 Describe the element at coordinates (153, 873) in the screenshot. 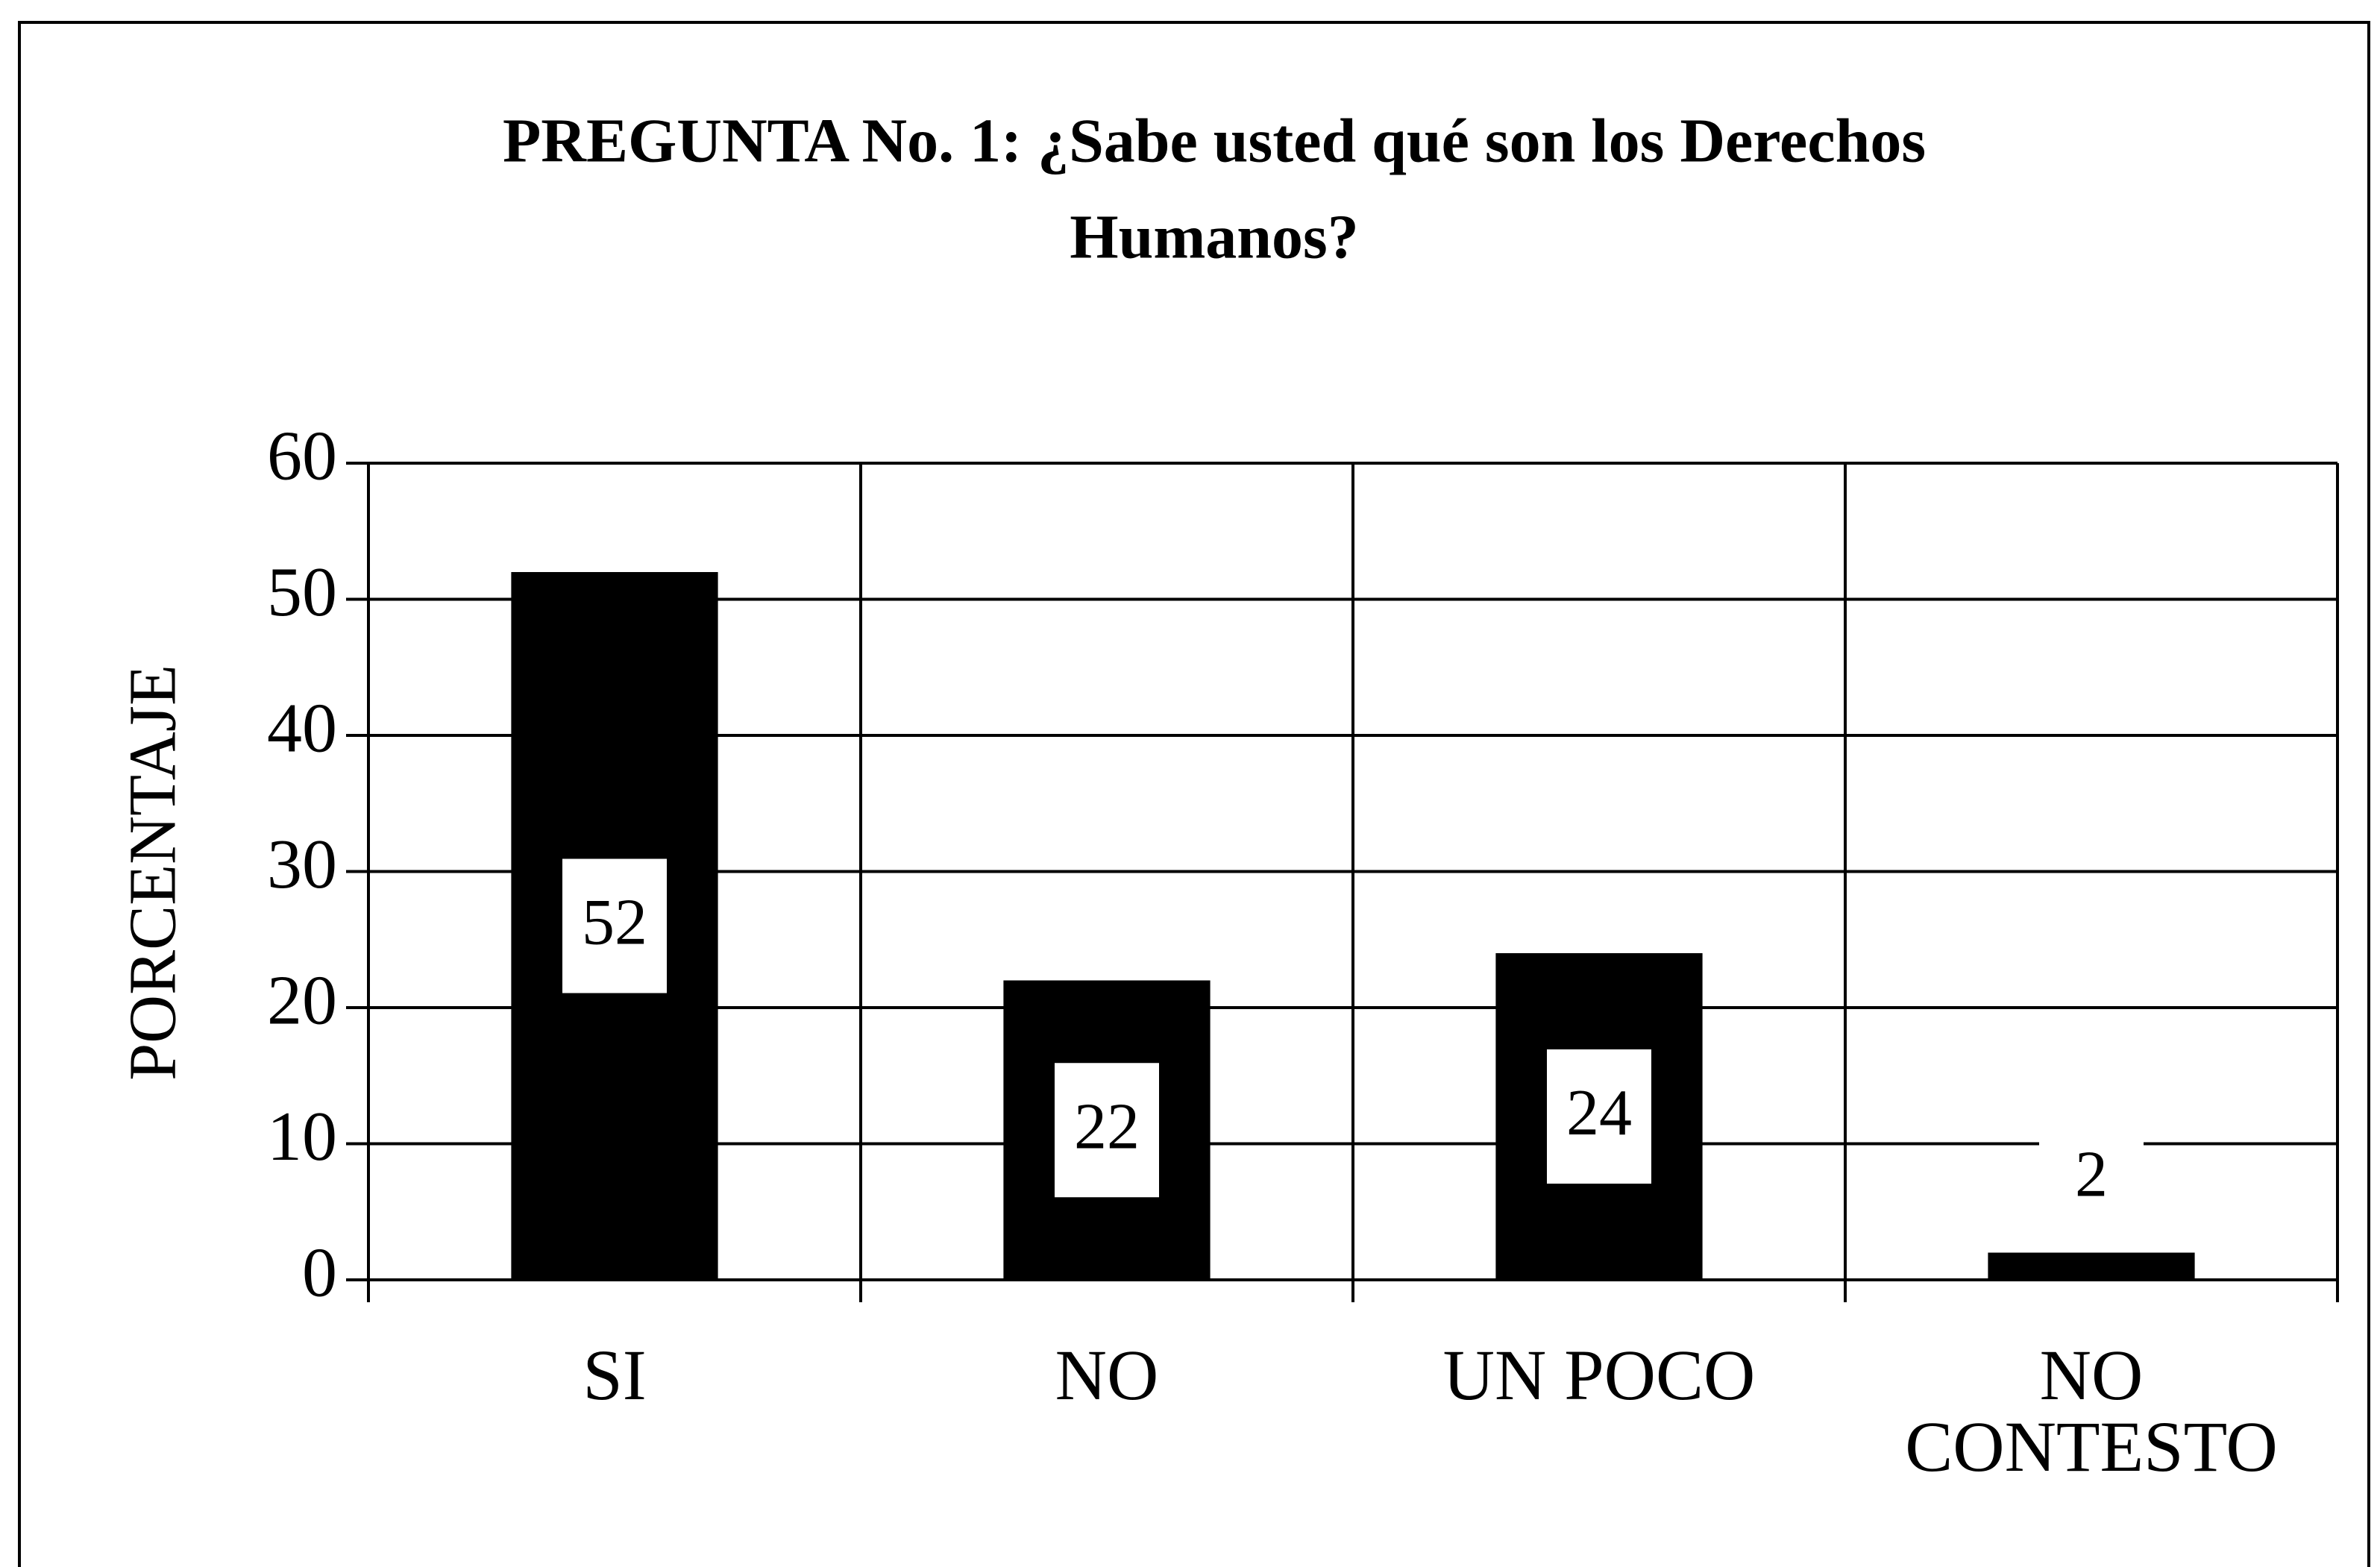

I see `y-axis-label: PORCENTAJE` at that location.